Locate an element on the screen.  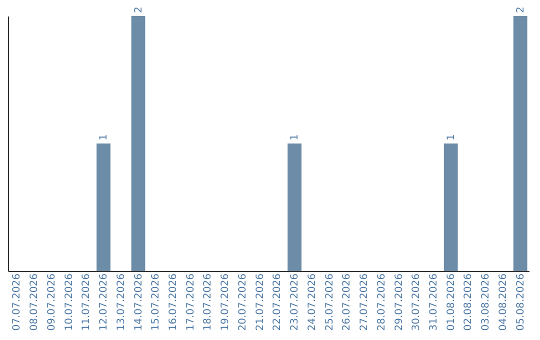
x-tick-label: 19.07.2026 is located at coordinates (226, 302).